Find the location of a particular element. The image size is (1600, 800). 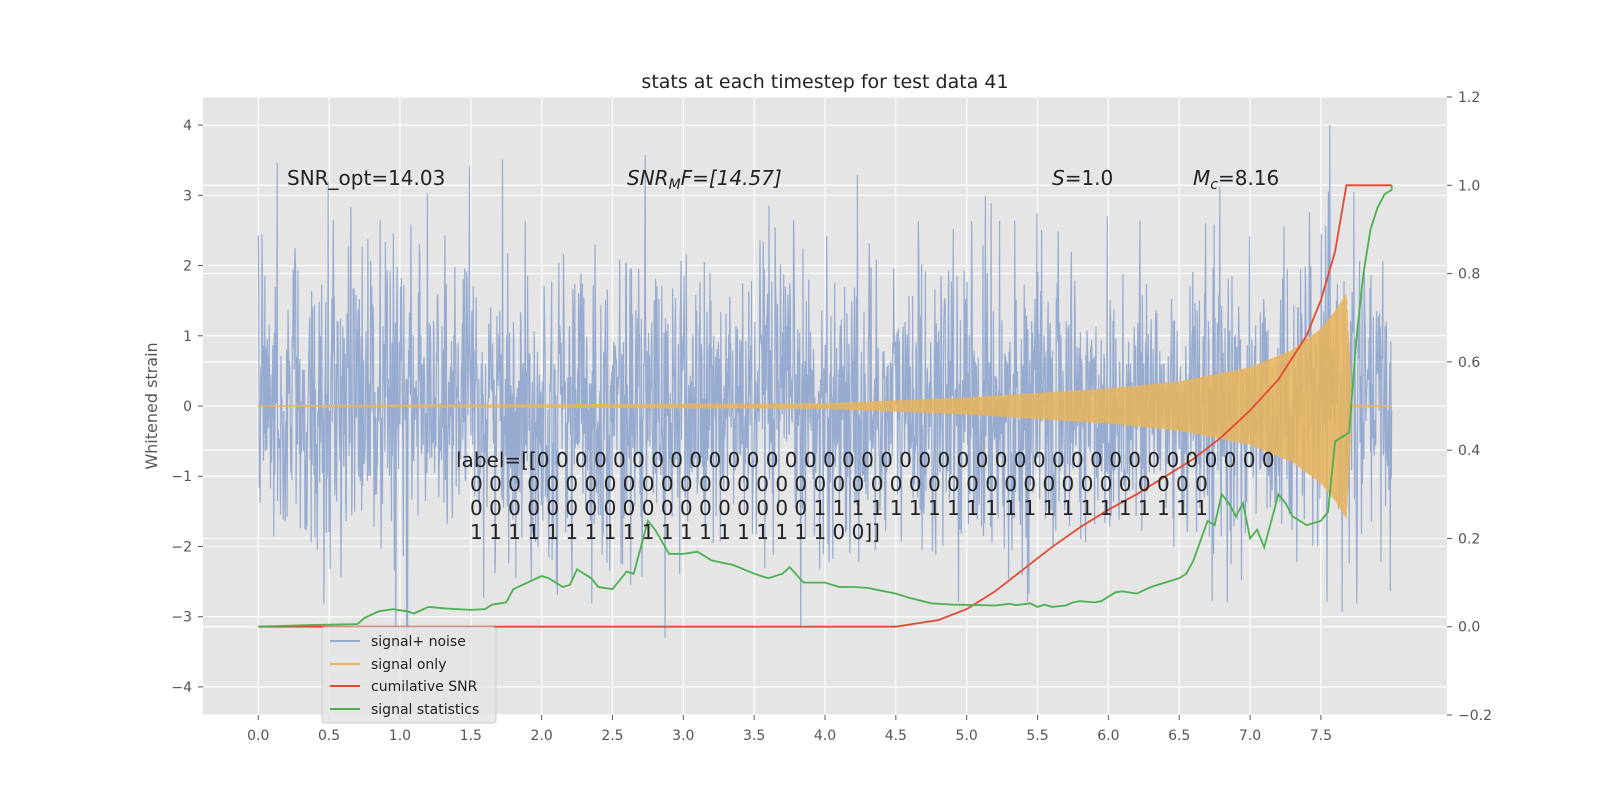

snr-mf-rest: F=[14.57] is located at coordinates (731, 178).